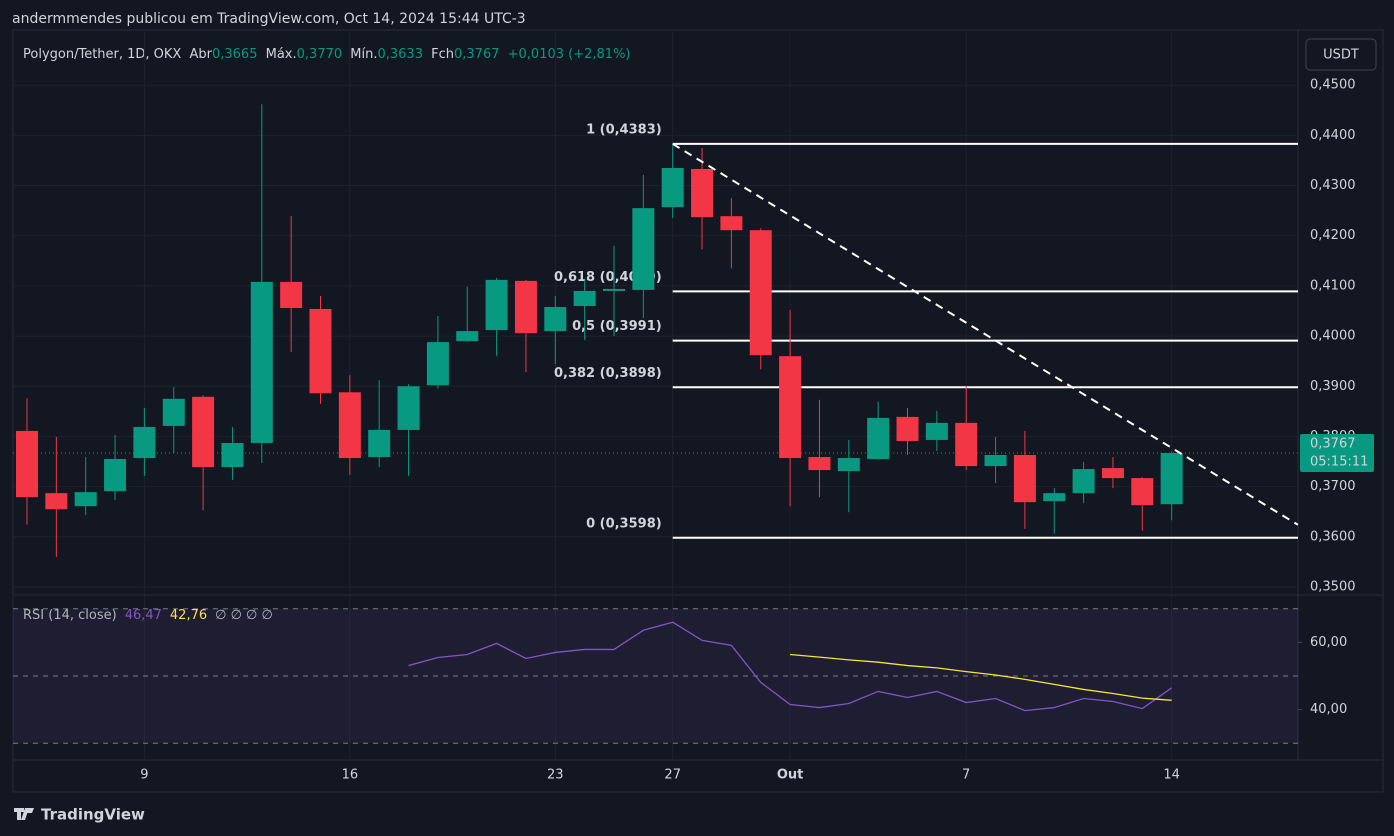  What do you see at coordinates (24, 814) in the screenshot?
I see `logo-icon` at bounding box center [24, 814].